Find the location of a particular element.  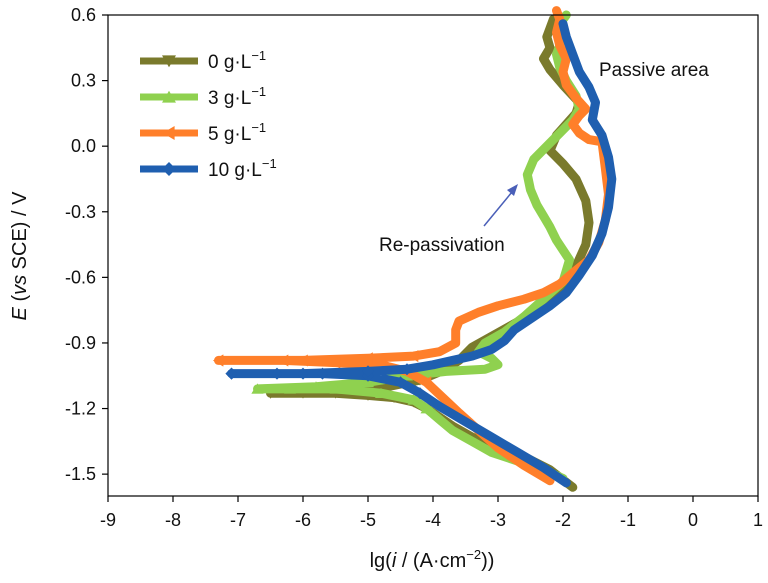

y-tick-label: -0.6 is located at coordinates (80, 277).